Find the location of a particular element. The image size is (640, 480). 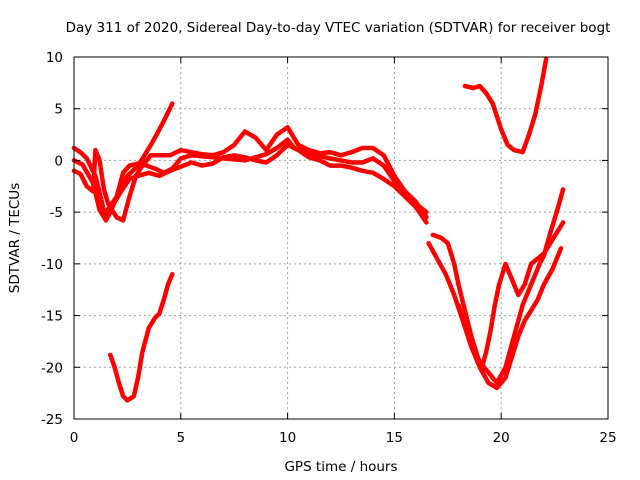

x-axis-label: GPS time / hours is located at coordinates (340, 467).